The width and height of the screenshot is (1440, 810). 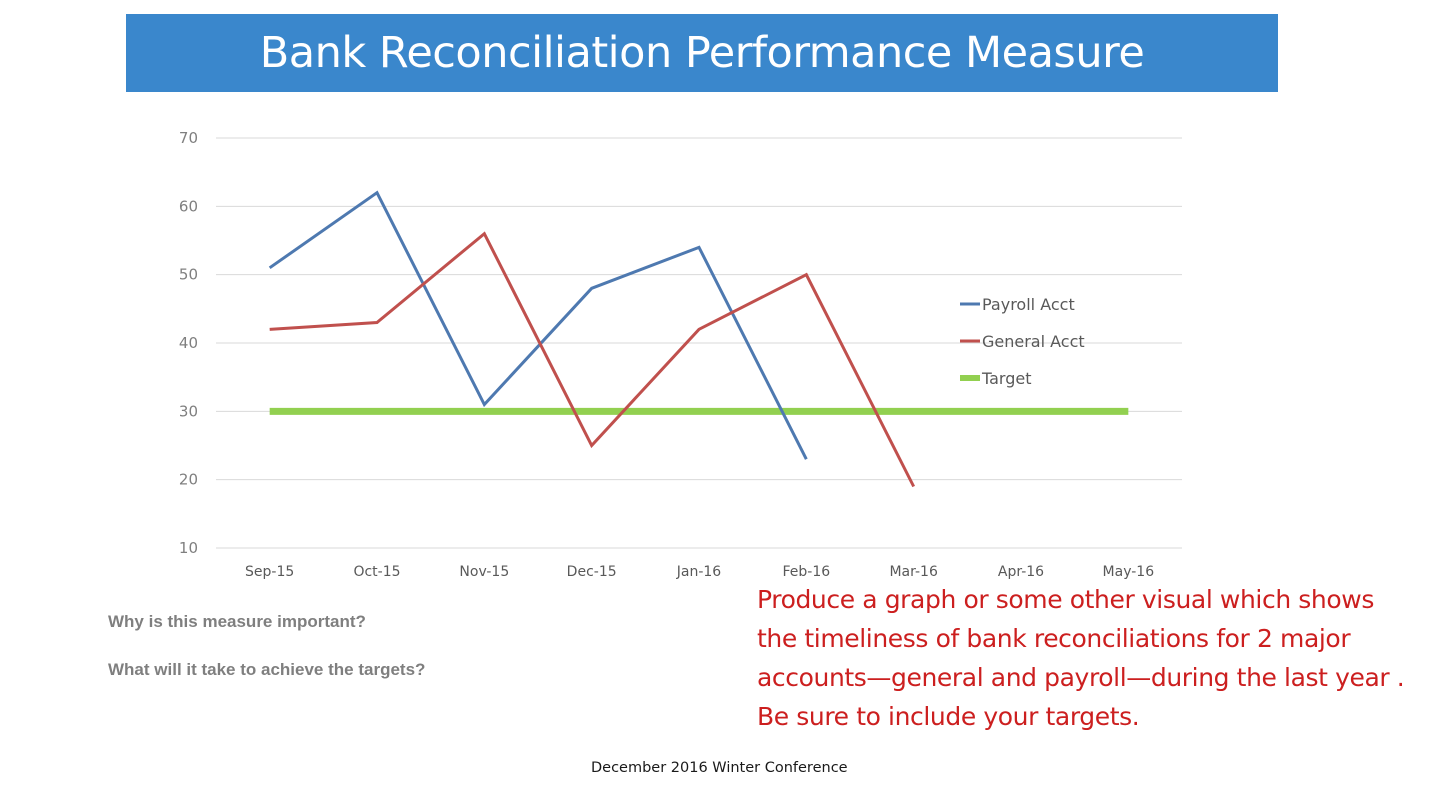 I want to click on x-tick-label: Oct-15, so click(x=376, y=572).